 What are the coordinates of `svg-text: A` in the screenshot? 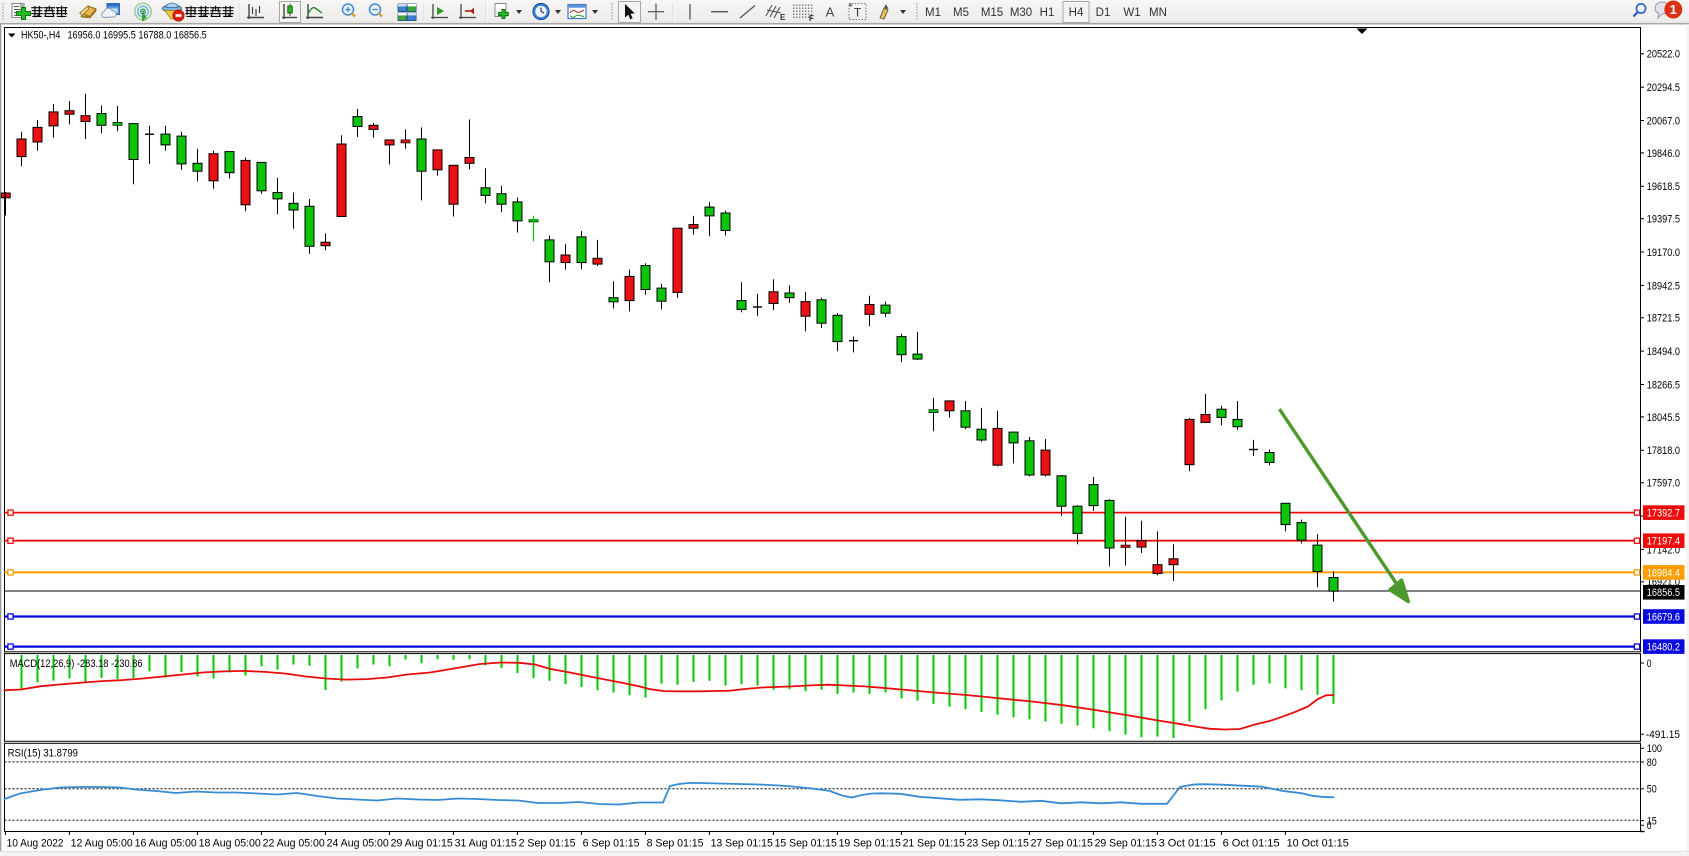 It's located at (830, 12).